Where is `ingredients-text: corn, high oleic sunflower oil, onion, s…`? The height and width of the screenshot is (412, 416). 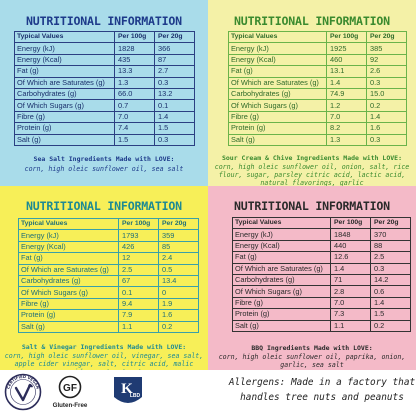
ingredients-text: corn, high oleic sunflower oil, onion, s… is located at coordinates (312, 174).